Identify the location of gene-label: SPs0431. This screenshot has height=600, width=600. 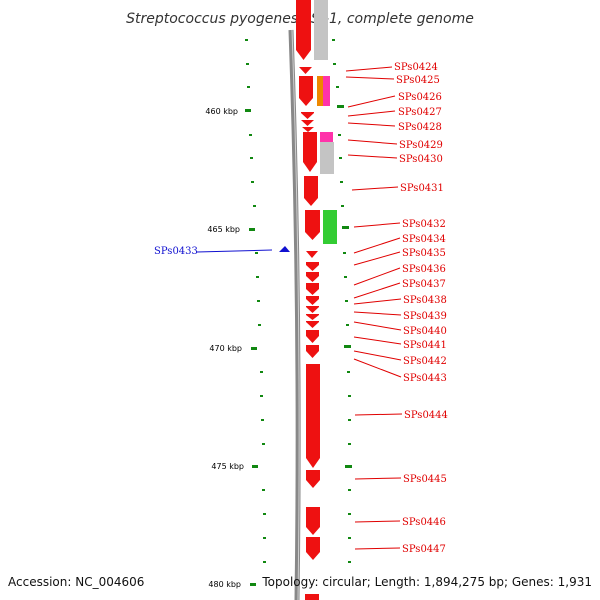
(422, 188).